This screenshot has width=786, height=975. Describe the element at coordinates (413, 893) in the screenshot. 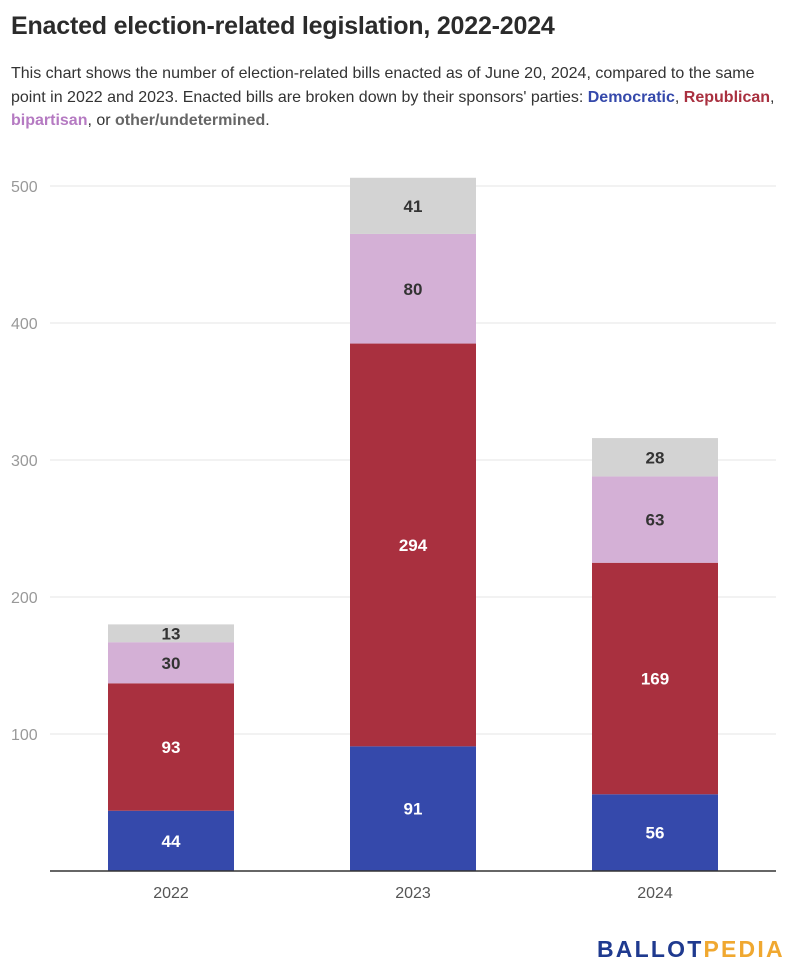

I see `x-tick-label: 2023` at that location.